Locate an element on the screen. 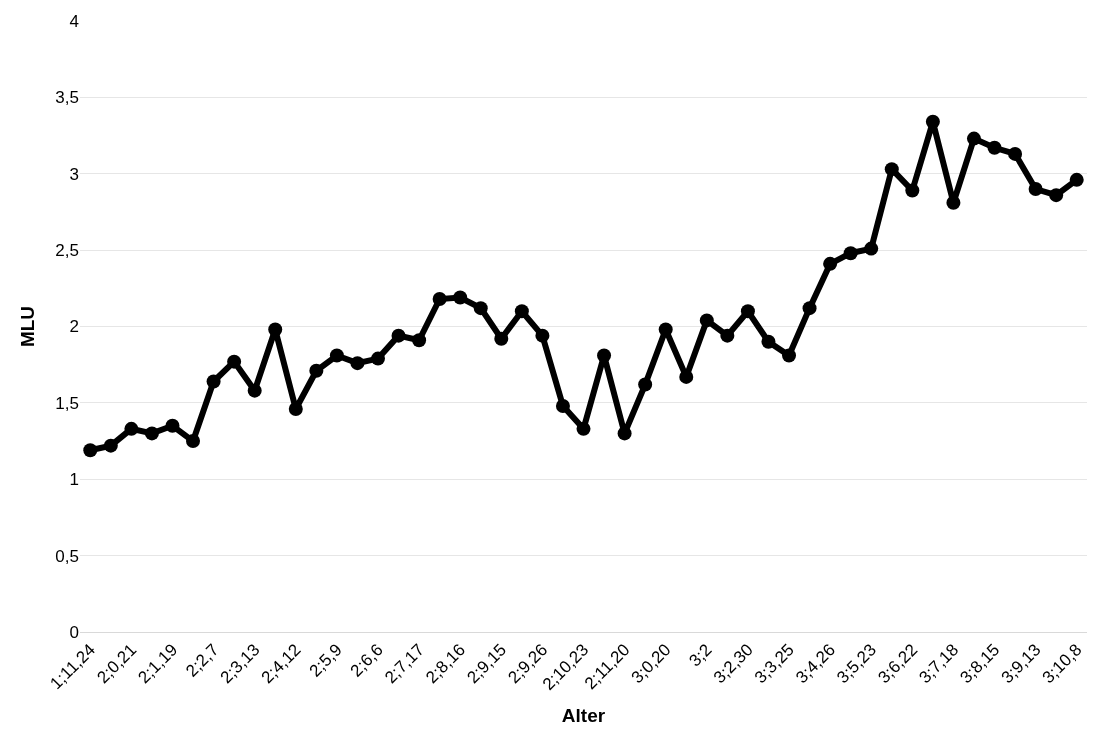 The width and height of the screenshot is (1102, 734). y-tick-label: 0 is located at coordinates (74, 632).